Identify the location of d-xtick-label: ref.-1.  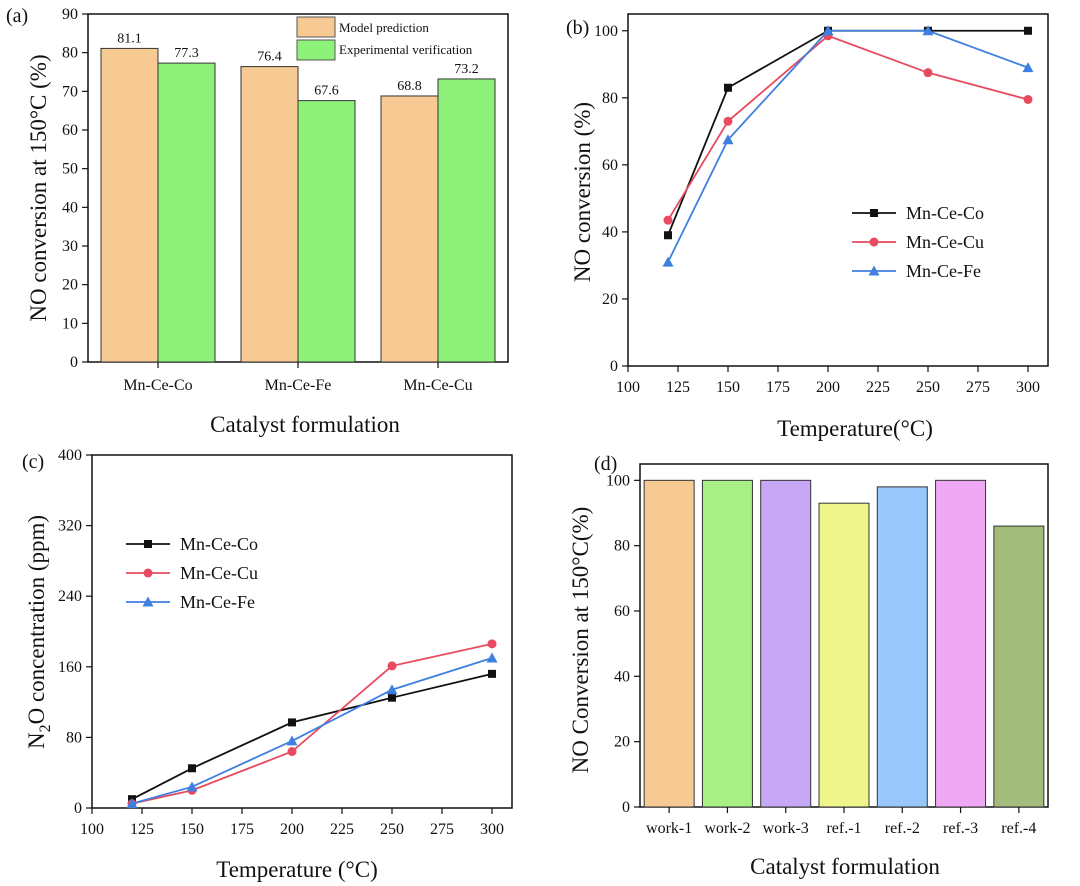
(843, 828).